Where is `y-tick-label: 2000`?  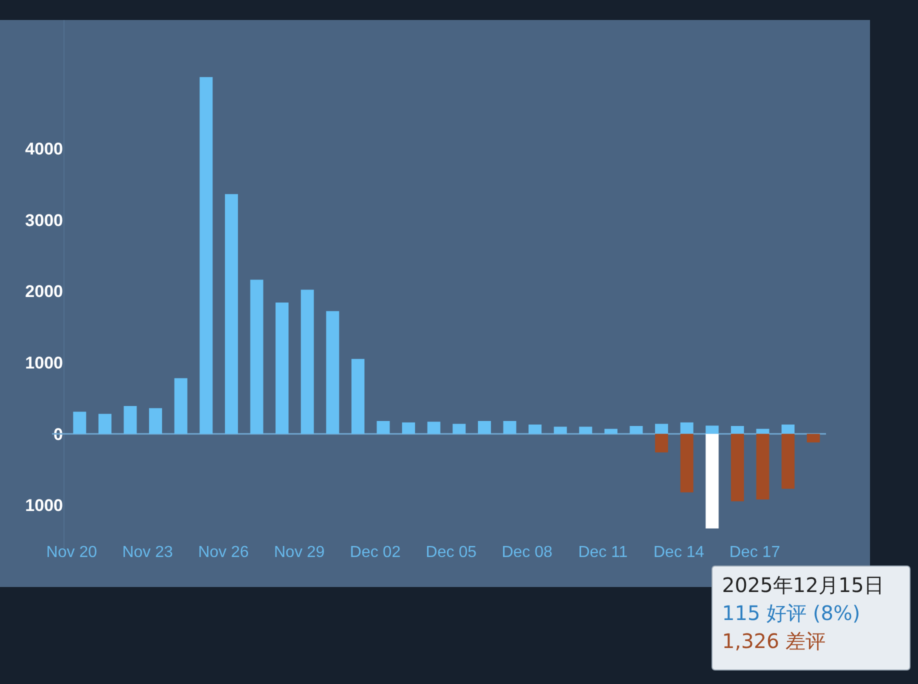 y-tick-label: 2000 is located at coordinates (44, 292).